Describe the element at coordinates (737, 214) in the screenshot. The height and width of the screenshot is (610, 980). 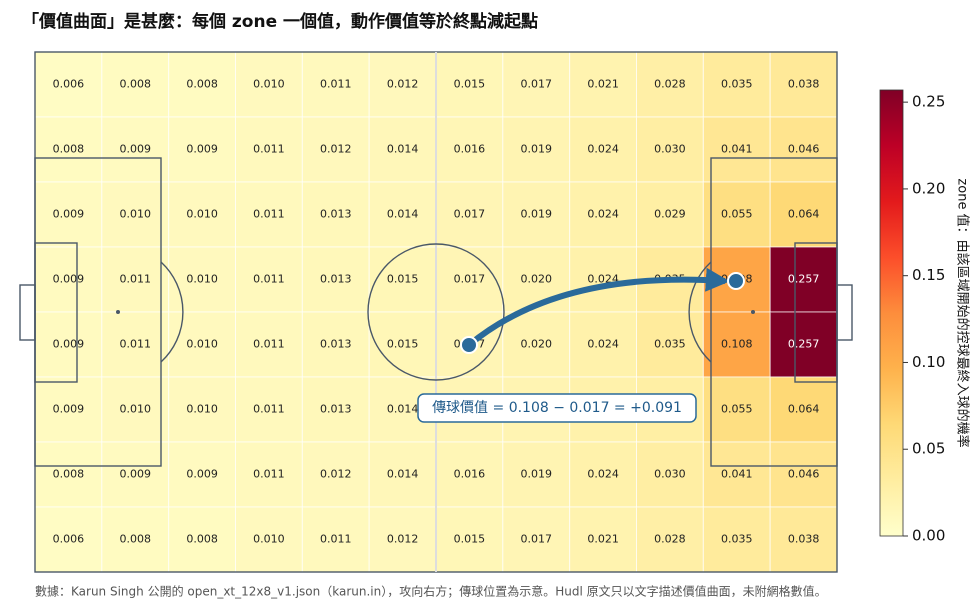
I see `cell-label: 0.055` at that location.